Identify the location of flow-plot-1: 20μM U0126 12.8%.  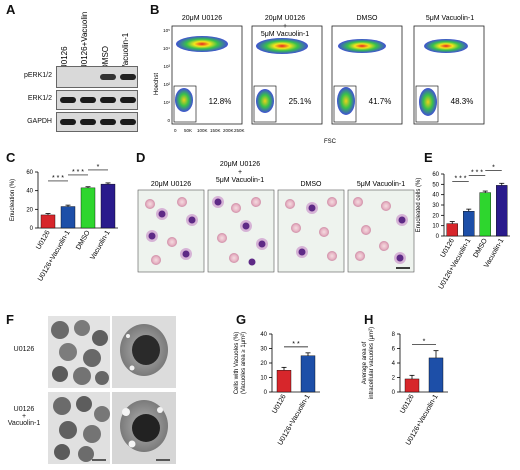
(207, 70).